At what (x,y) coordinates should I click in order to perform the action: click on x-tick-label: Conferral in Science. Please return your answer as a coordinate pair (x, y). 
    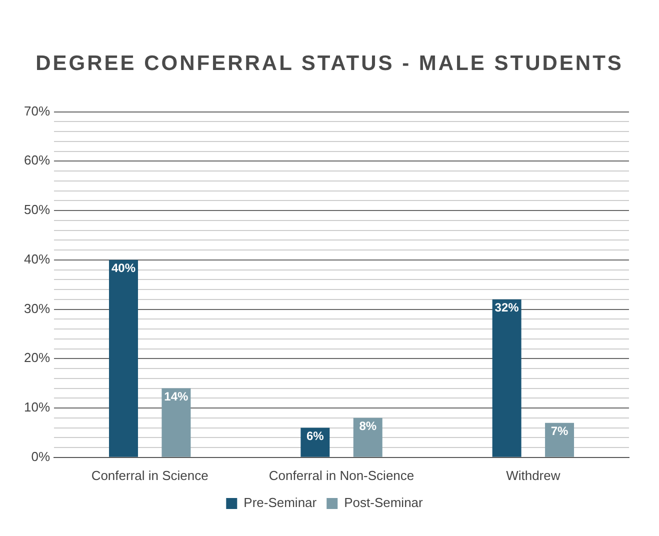
    Looking at the image, I should click on (149, 475).